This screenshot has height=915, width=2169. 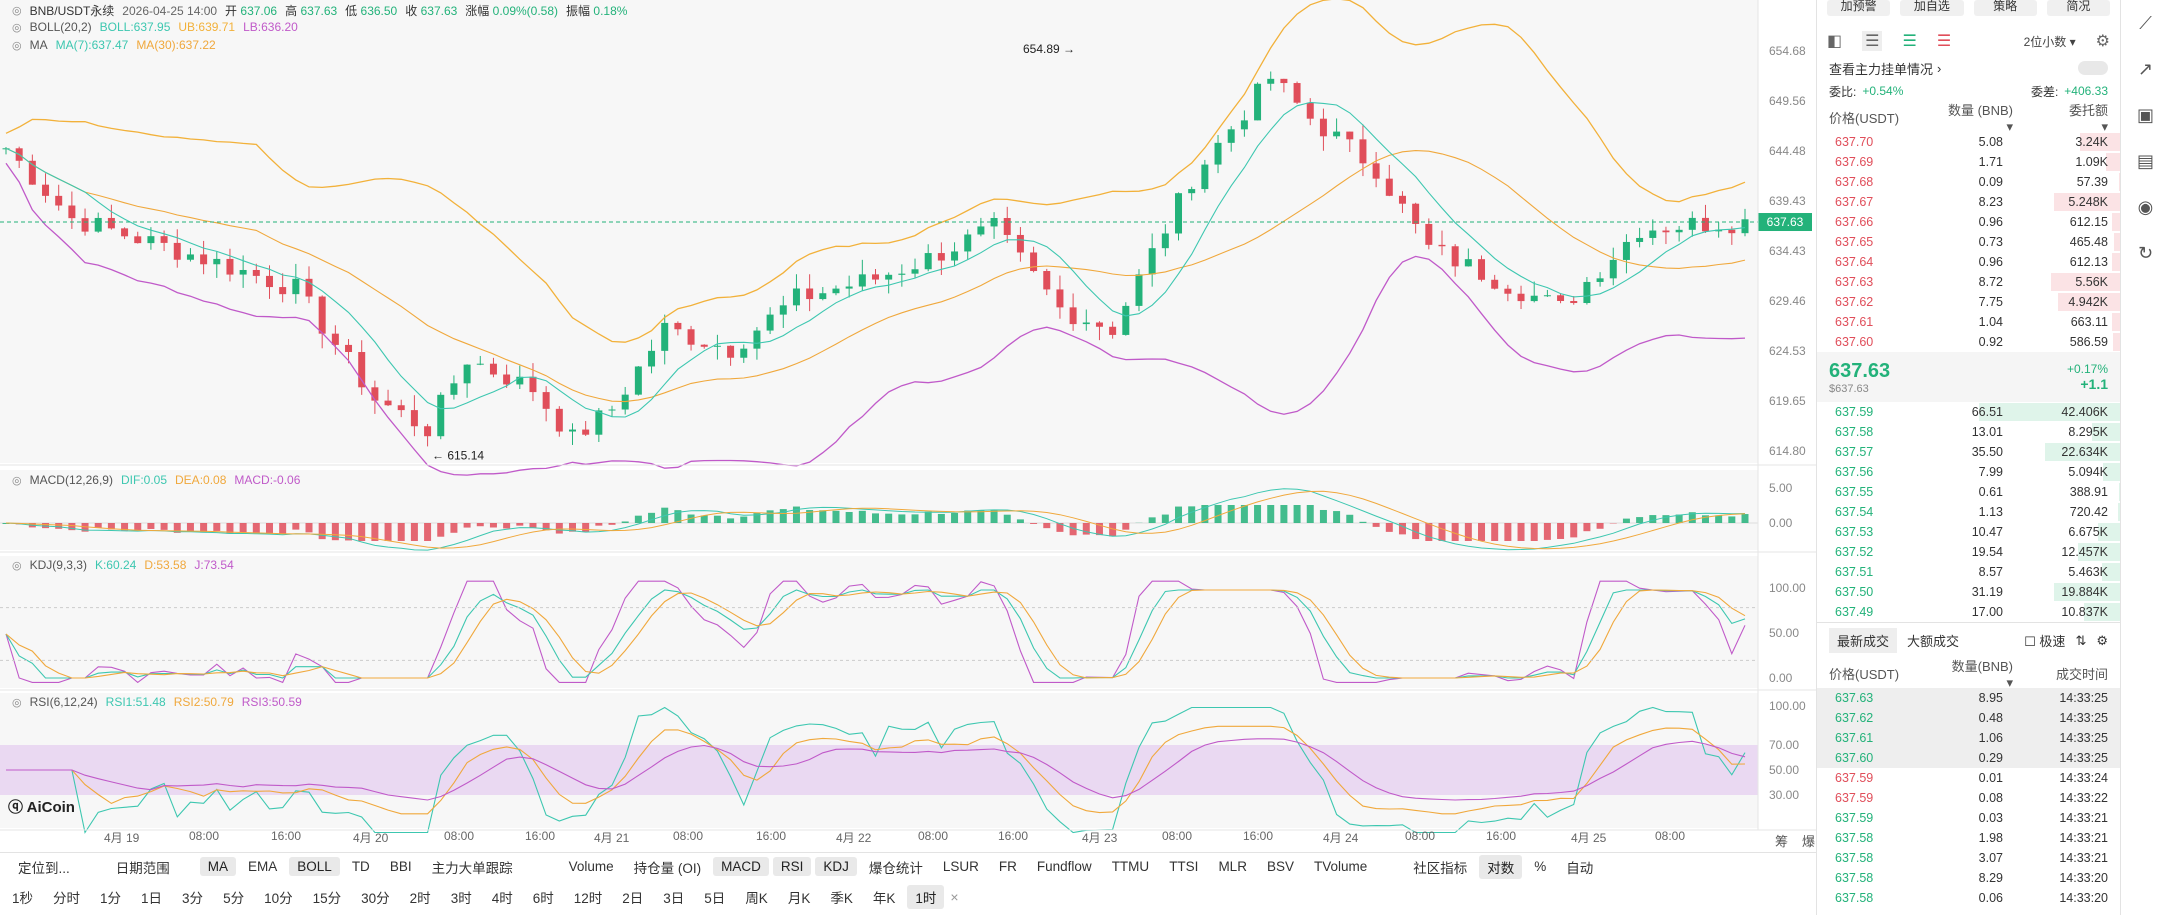 I want to click on interval-3: 1日, so click(x=152, y=898).